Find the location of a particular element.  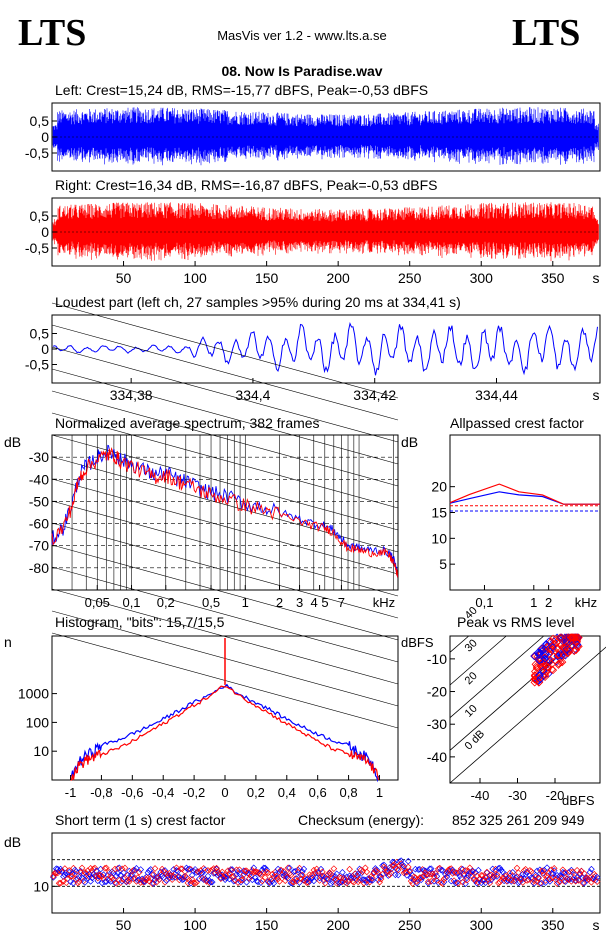

spectrum-ytick-label: -30 is located at coordinates (39, 457).